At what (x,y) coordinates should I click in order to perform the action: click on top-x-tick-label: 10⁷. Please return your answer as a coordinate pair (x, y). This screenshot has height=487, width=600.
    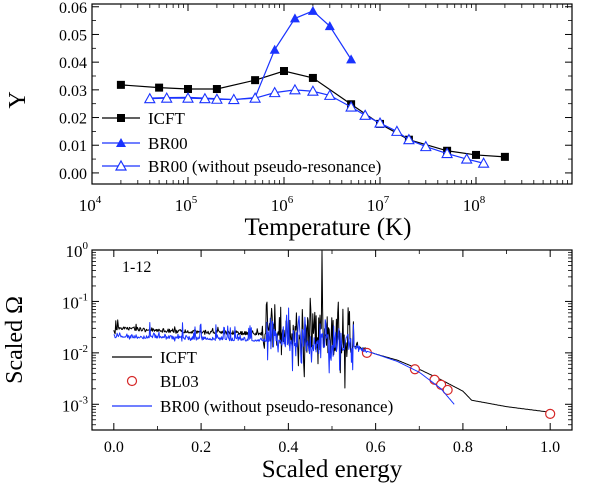
    Looking at the image, I should click on (378, 204).